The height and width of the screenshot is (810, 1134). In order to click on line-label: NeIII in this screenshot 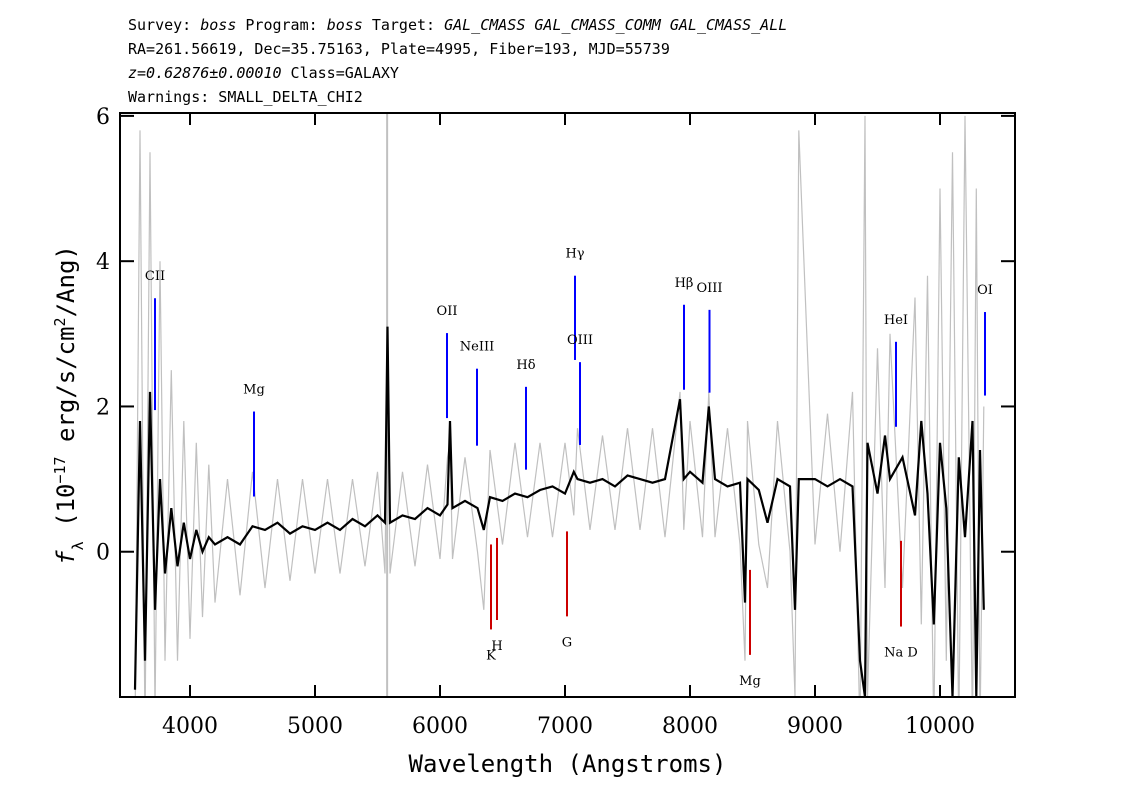, I will do `click(477, 347)`.